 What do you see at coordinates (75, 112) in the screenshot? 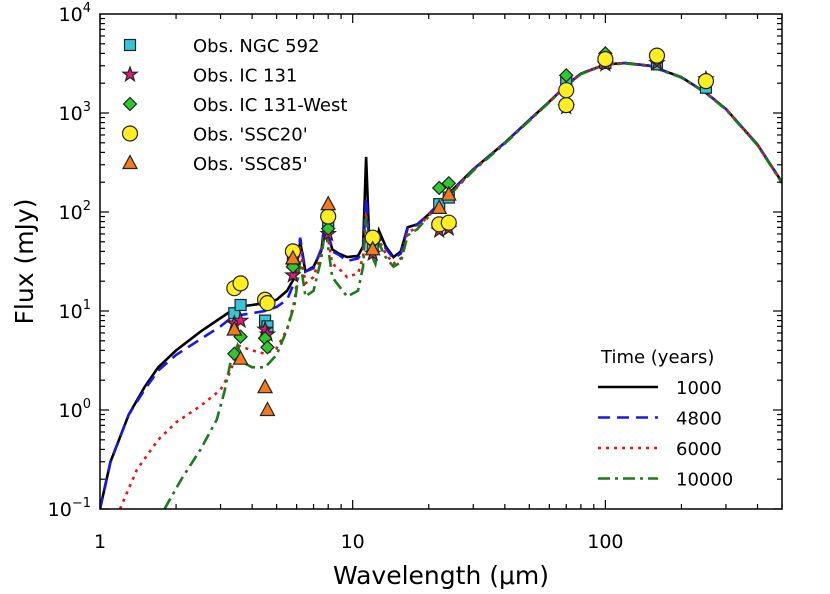
I see `y-tick-label: 10³` at bounding box center [75, 112].